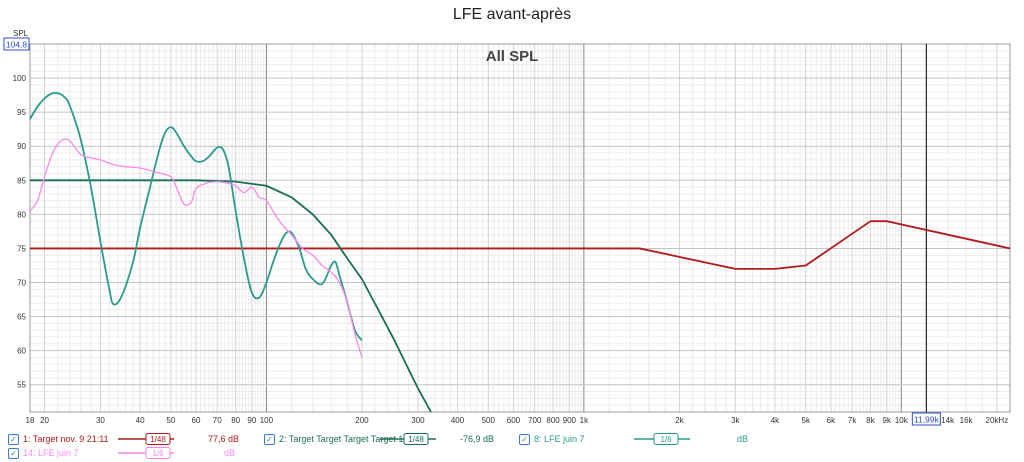 This screenshot has width=1024, height=462. What do you see at coordinates (21, 214) in the screenshot?
I see `y-tick-label: 80` at bounding box center [21, 214].